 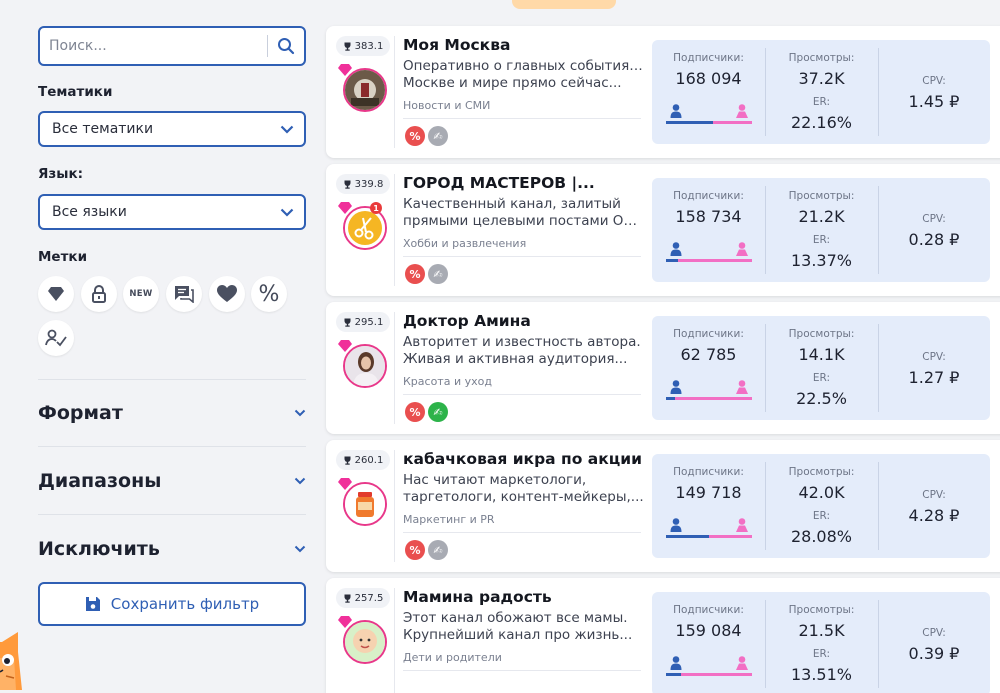 I want to click on topics-select: Все тематики, so click(x=172, y=129).